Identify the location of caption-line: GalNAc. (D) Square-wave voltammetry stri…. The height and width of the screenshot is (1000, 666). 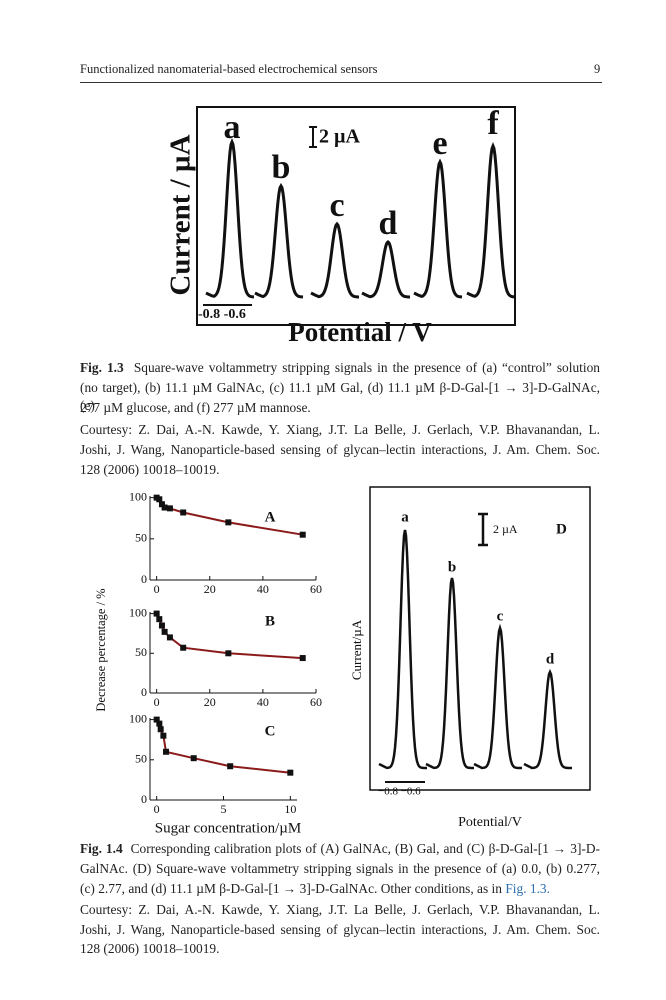
(340, 868).